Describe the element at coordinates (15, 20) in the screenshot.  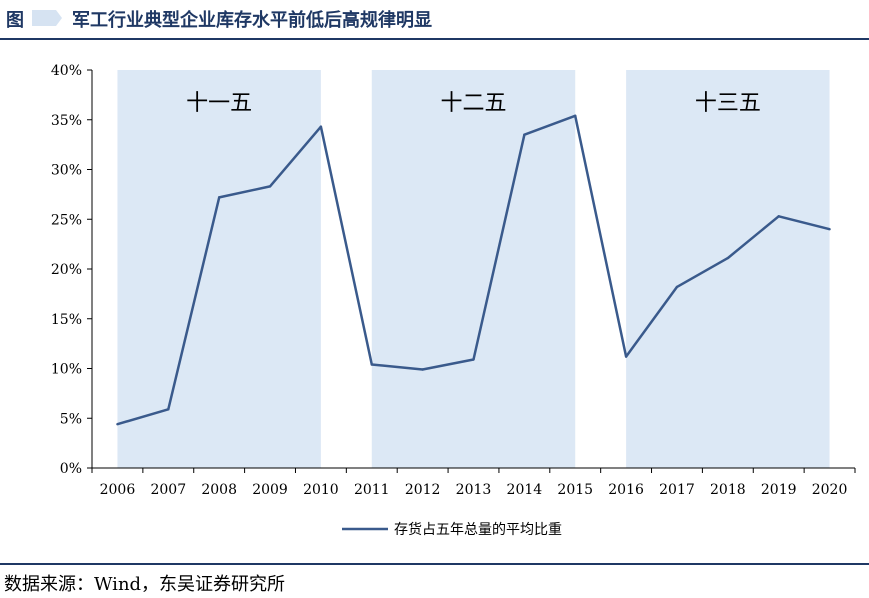
I see `figure-label: 图` at that location.